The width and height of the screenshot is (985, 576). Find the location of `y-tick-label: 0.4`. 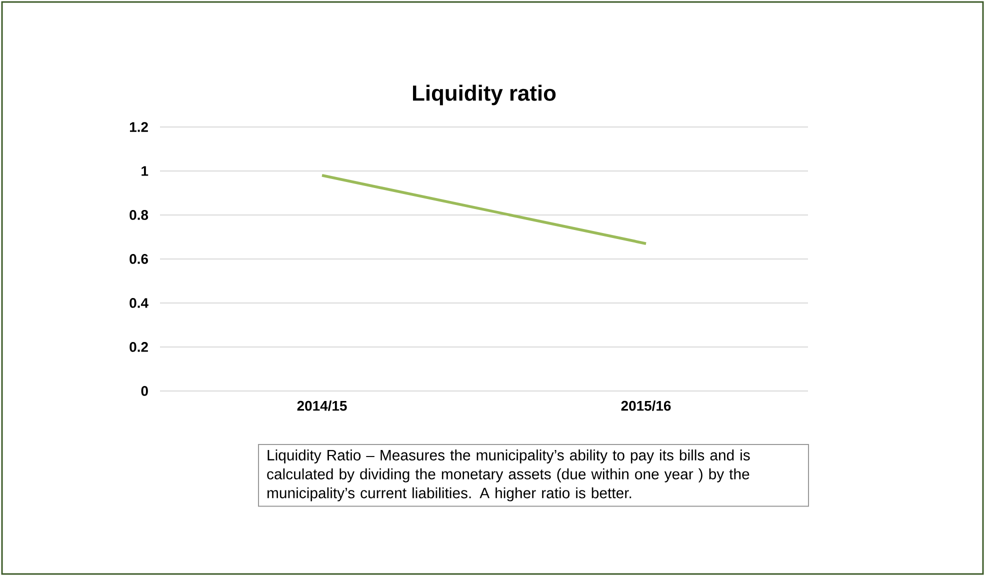

y-tick-label: 0.4 is located at coordinates (139, 303).